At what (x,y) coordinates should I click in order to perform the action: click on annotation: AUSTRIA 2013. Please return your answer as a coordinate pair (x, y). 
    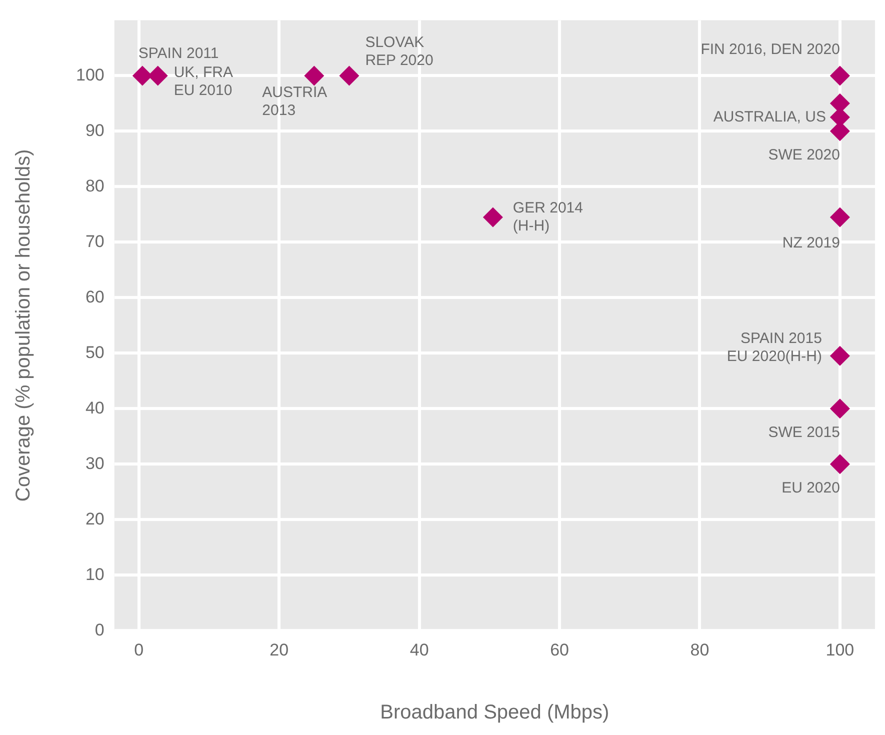
    Looking at the image, I should click on (295, 101).